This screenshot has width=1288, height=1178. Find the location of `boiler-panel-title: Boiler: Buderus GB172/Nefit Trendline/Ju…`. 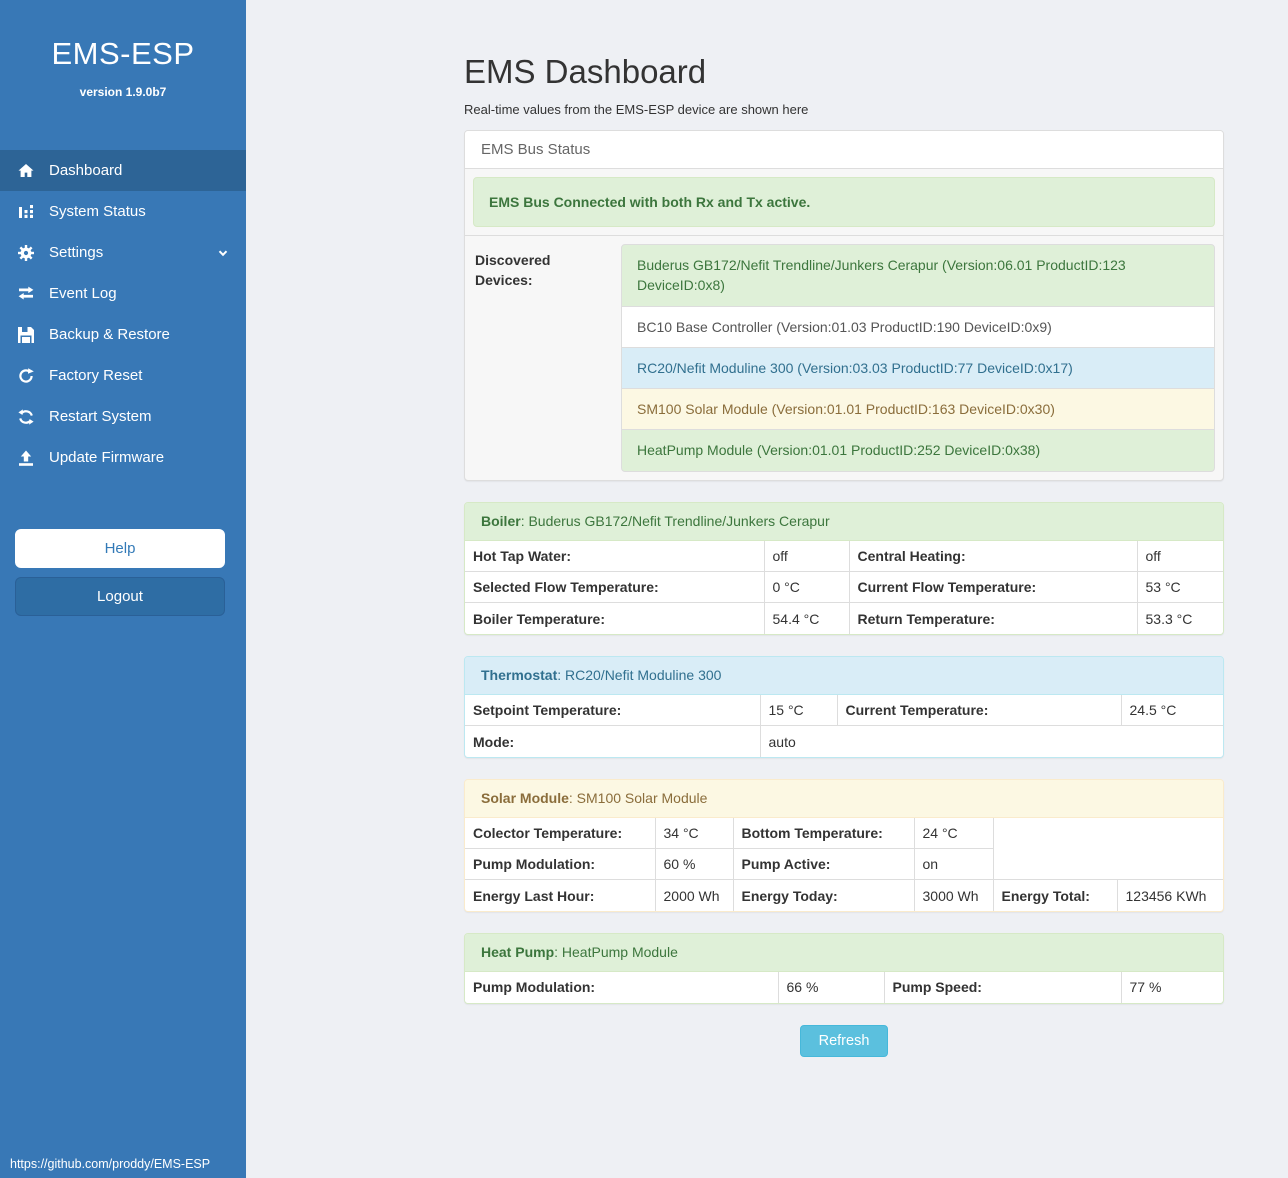

boiler-panel-title: Boiler: Buderus GB172/Nefit Trendline/Ju… is located at coordinates (844, 521).